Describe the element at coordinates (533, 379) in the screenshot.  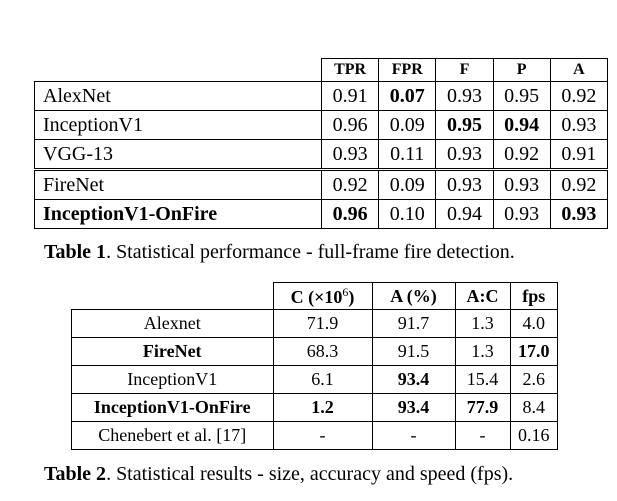
I see `cell: 2.6` at that location.